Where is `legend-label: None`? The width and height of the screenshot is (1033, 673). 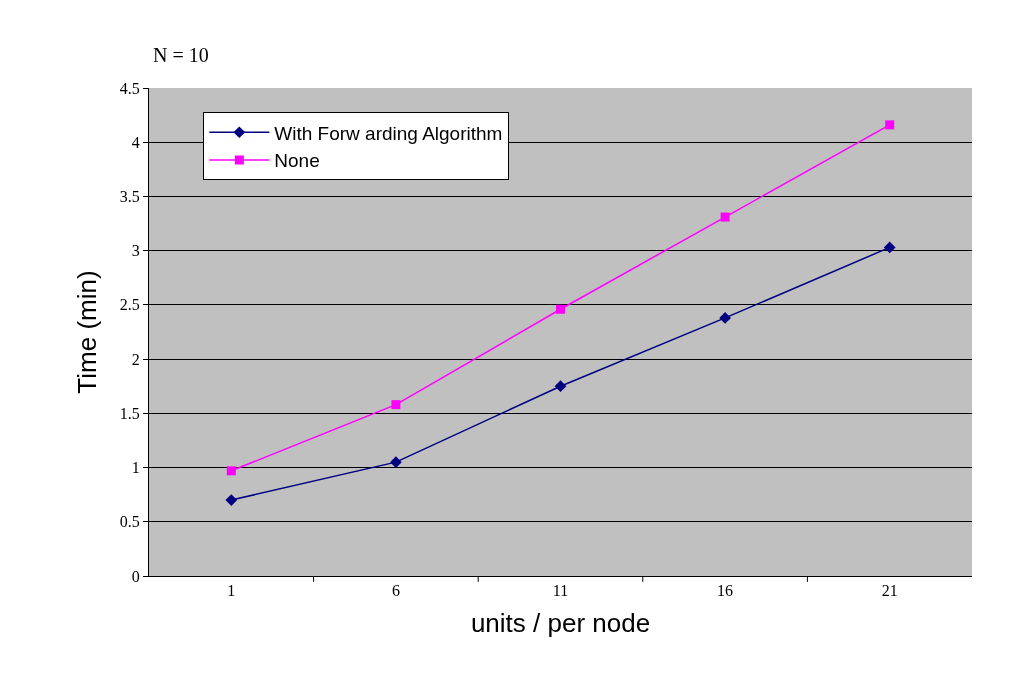
legend-label: None is located at coordinates (297, 161).